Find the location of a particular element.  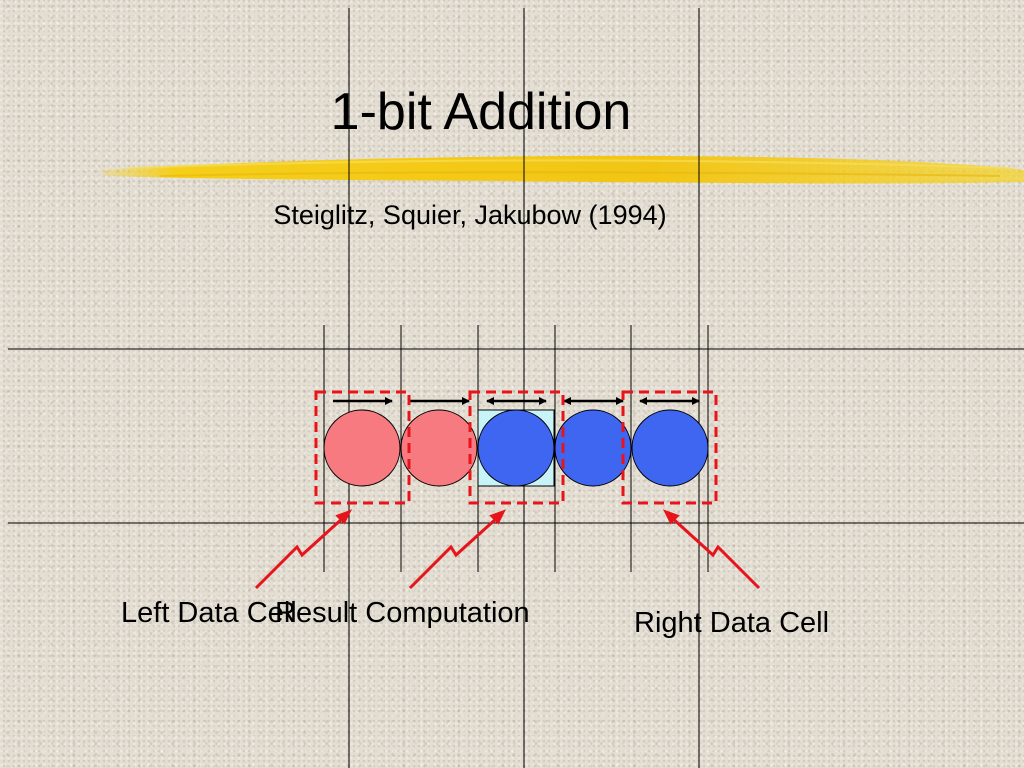

pointer-result-cell is located at coordinates (457, 549).